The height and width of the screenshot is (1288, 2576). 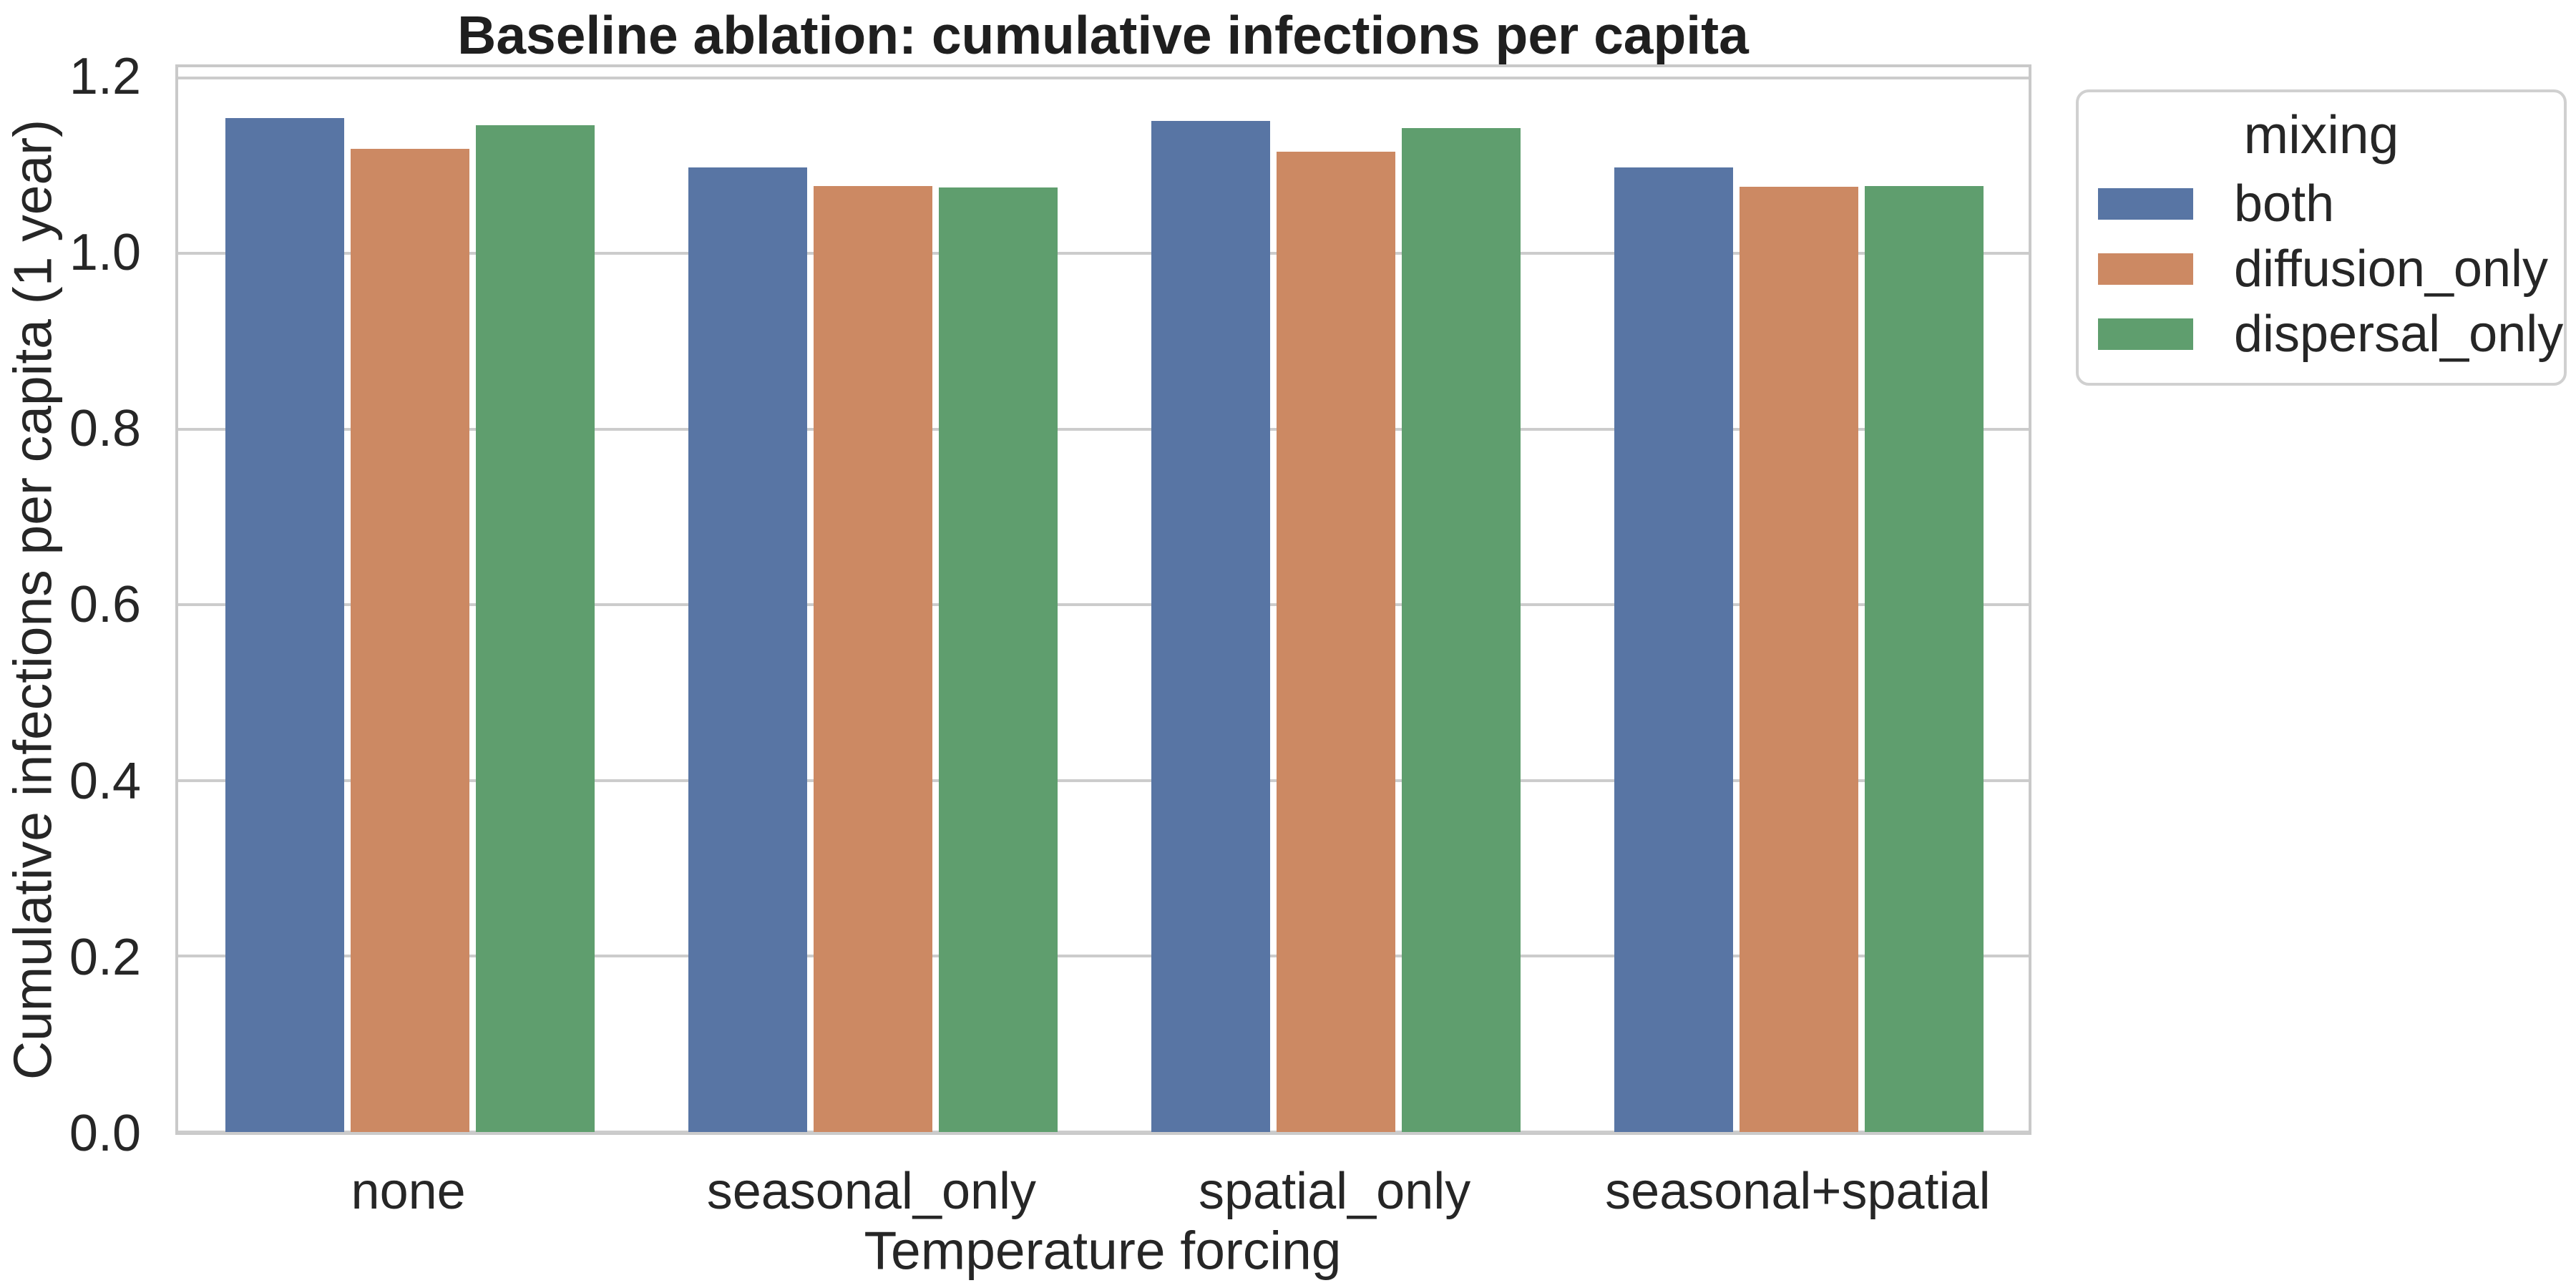 I want to click on bar-seasonal+spatial-dispersal_only, so click(x=1924, y=658).